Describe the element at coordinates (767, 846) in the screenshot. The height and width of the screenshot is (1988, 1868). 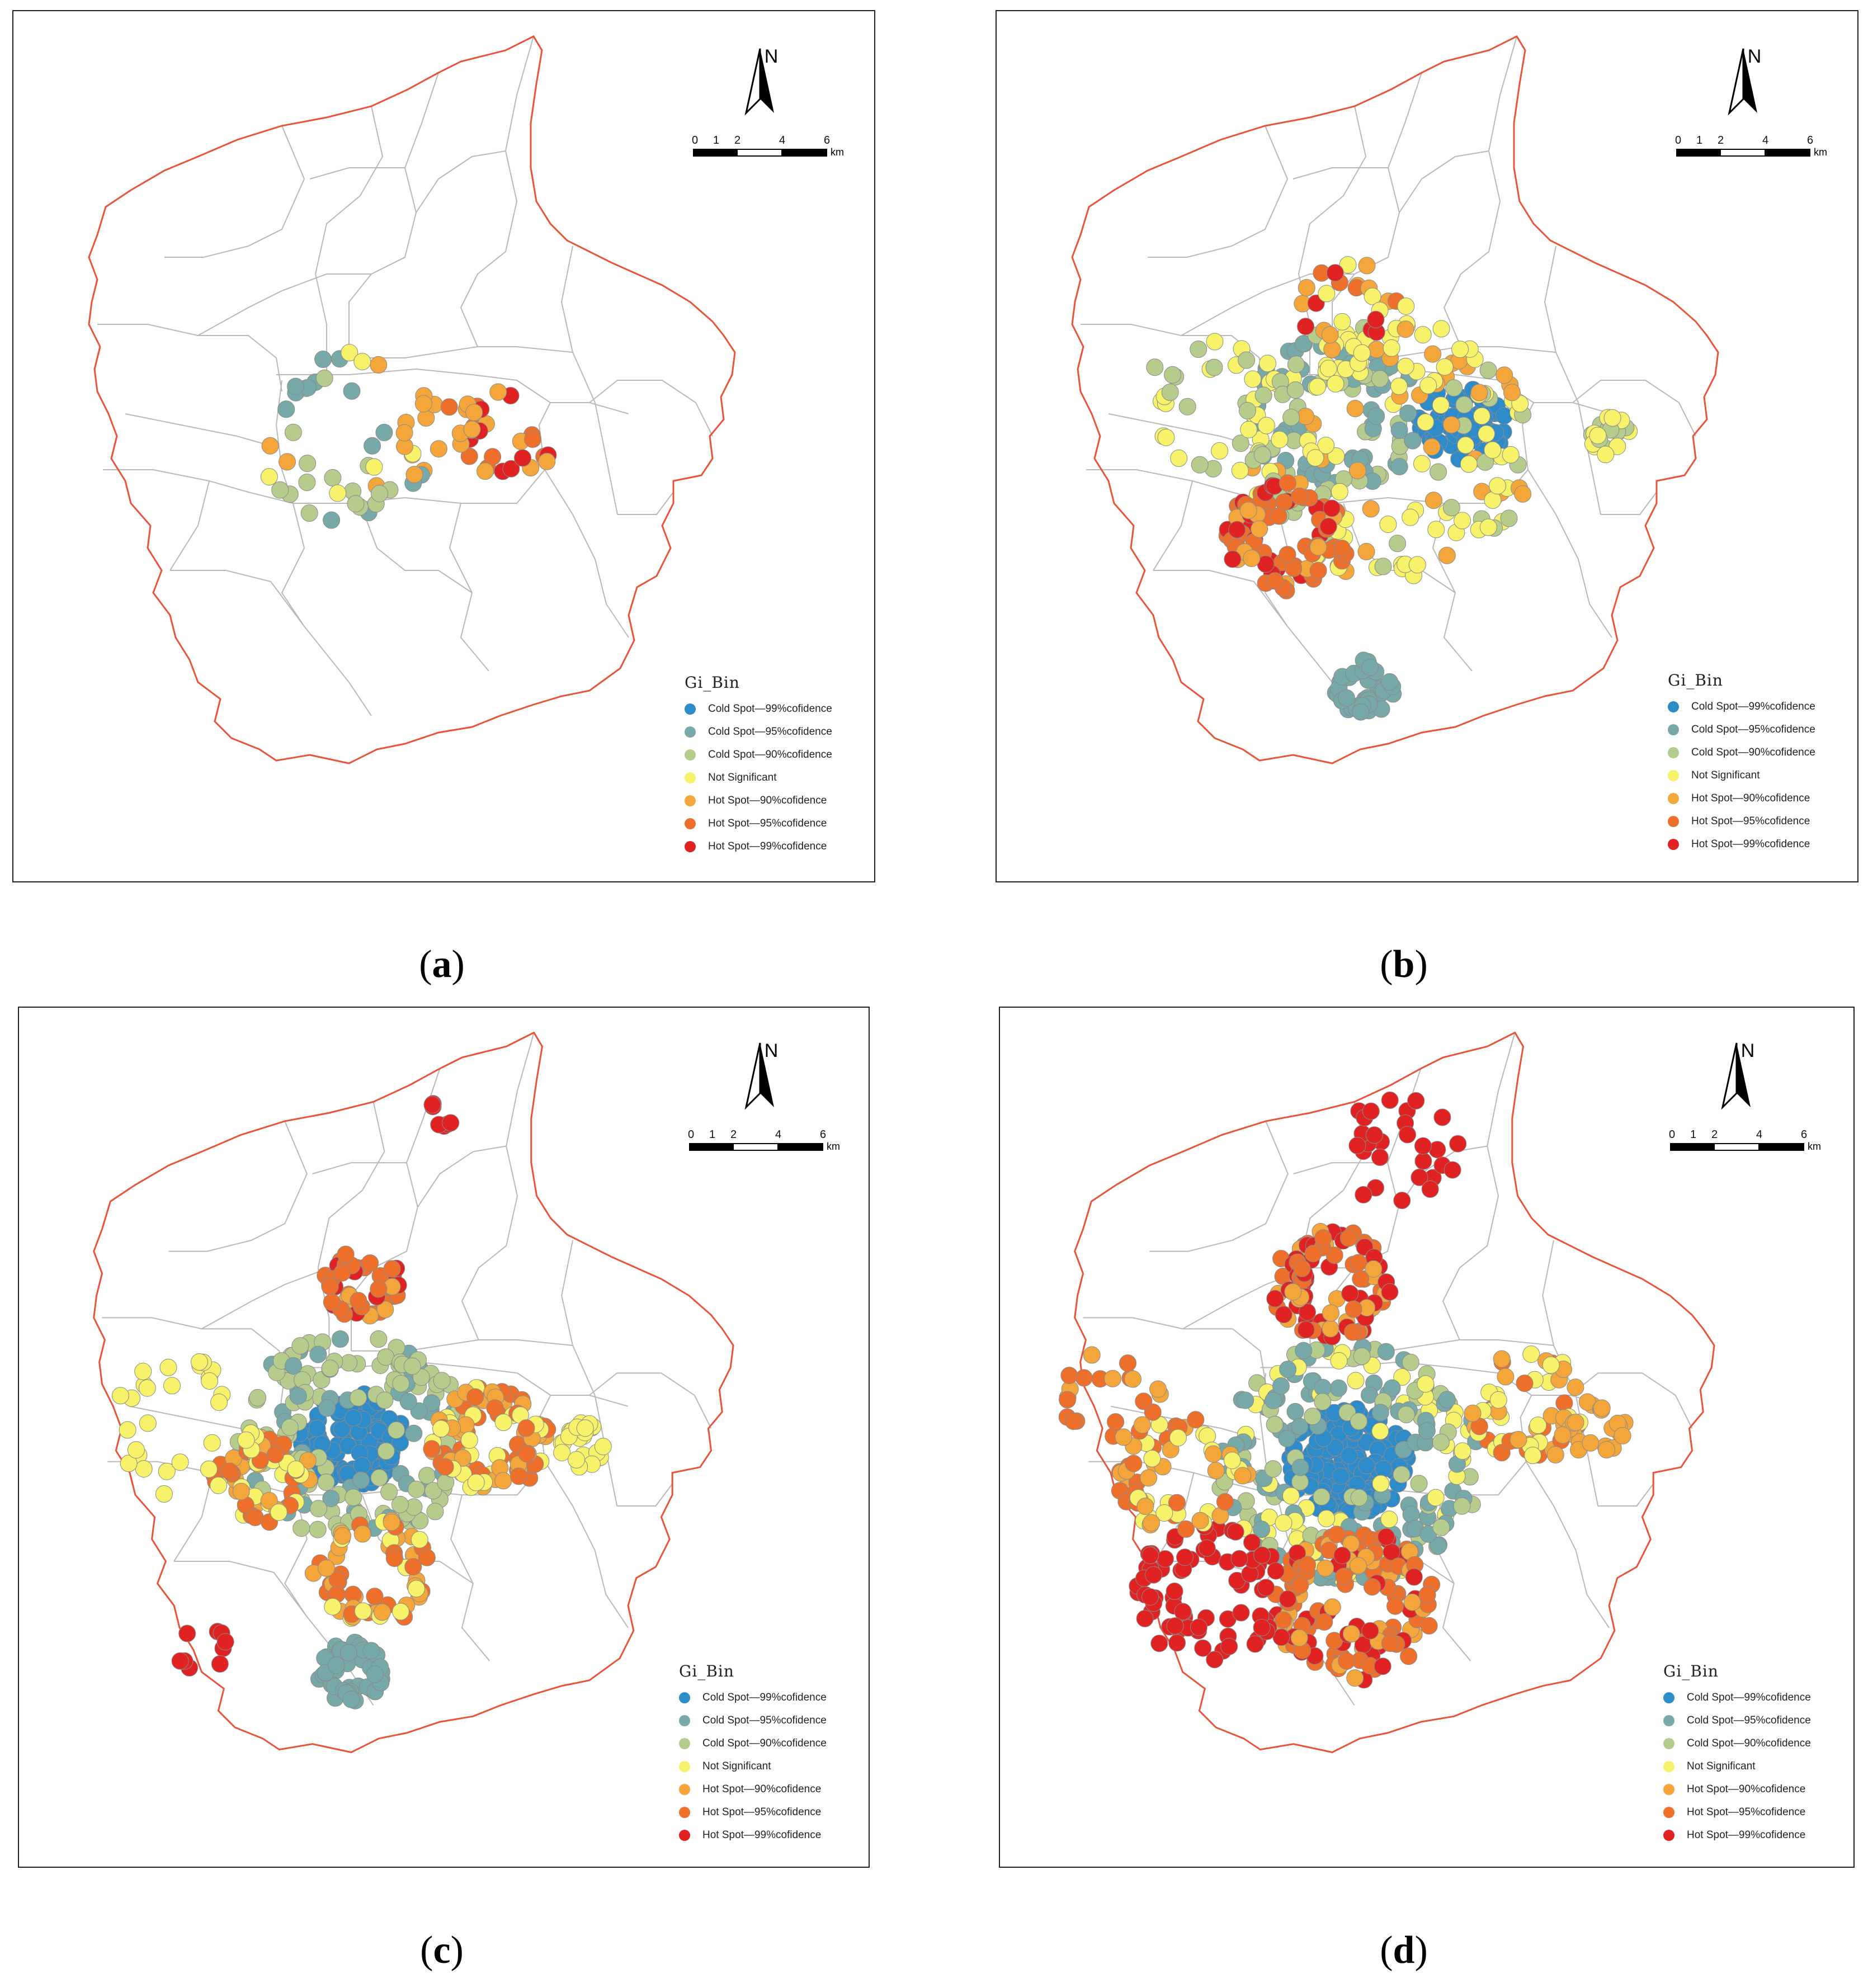
I see `legend-label: Hot Spot—99%cofidence` at that location.